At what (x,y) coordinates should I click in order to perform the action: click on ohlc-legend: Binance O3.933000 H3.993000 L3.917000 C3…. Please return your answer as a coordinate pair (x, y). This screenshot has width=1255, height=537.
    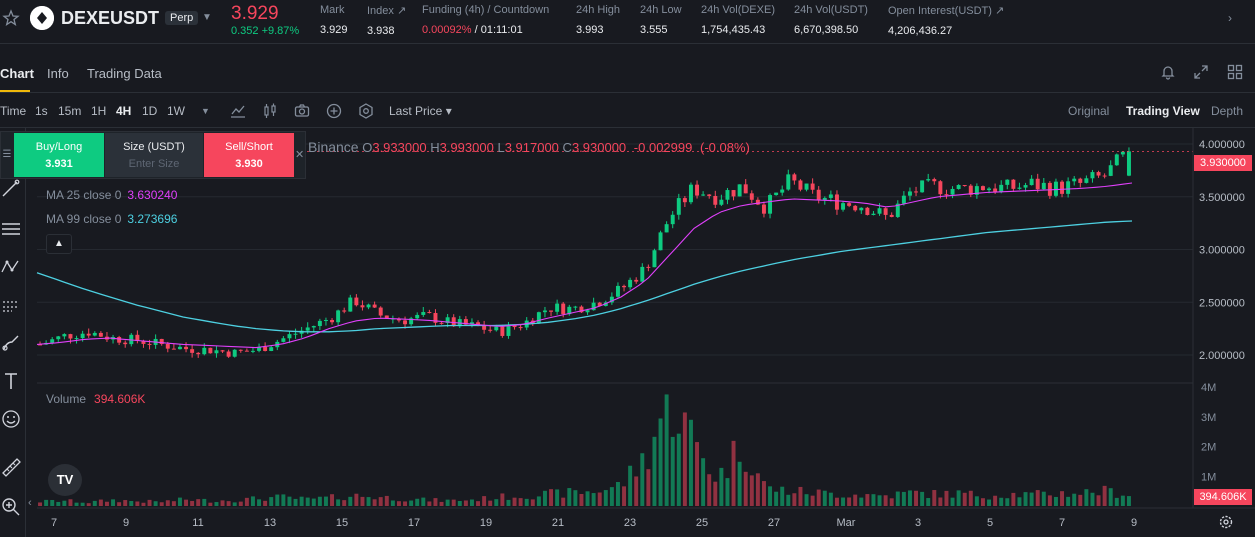
    Looking at the image, I should click on (529, 147).